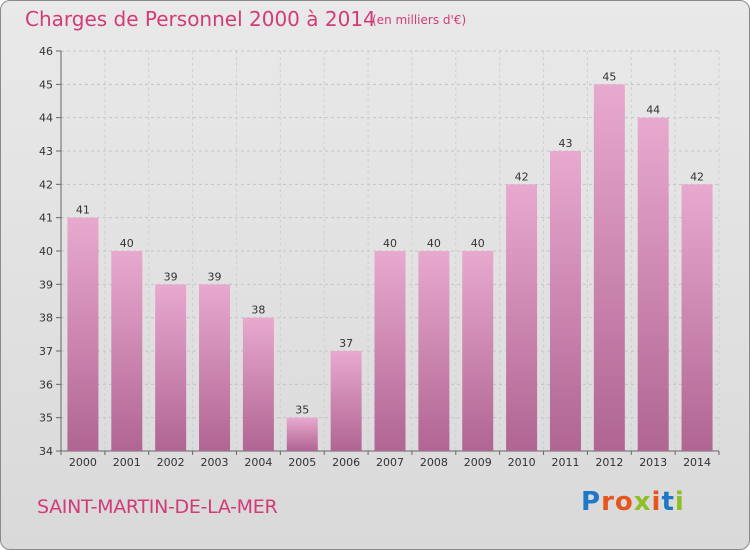 The height and width of the screenshot is (550, 750). I want to click on y-tick-label: 37, so click(46, 351).